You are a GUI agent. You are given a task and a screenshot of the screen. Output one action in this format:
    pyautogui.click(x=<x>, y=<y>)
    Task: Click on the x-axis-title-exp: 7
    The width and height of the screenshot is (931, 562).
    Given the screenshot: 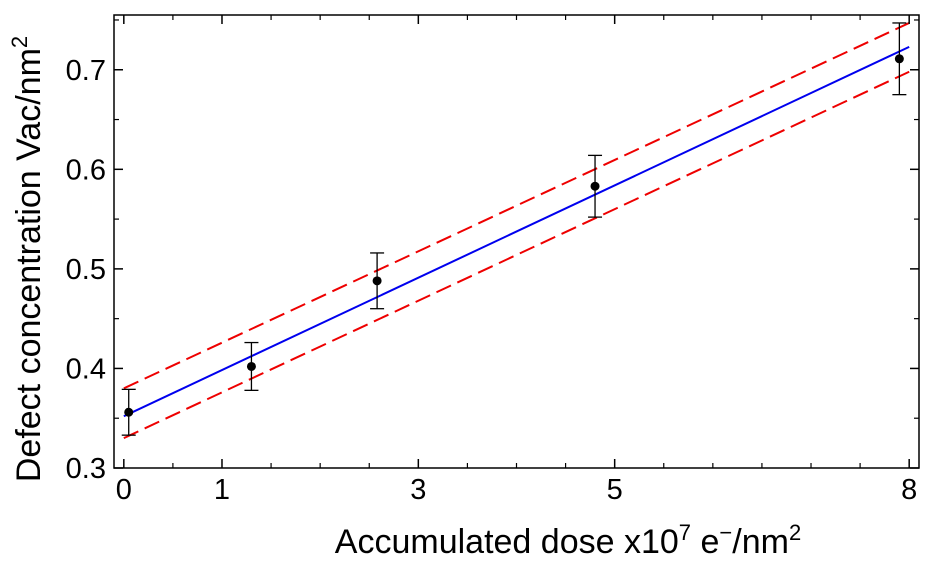 What is the action you would take?
    pyautogui.click(x=685, y=532)
    